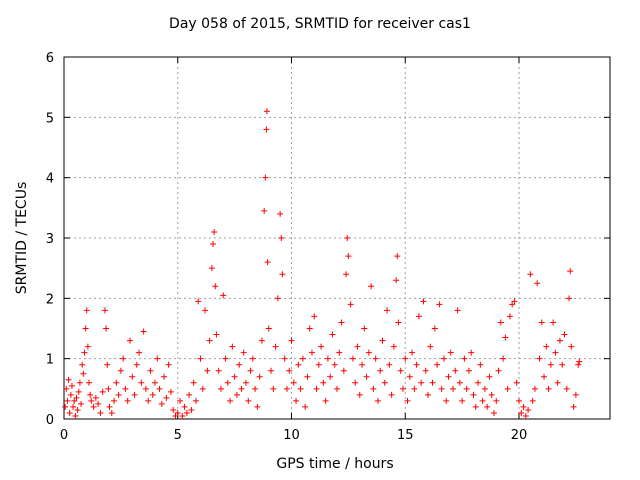 This screenshot has width=640, height=480. What do you see at coordinates (50, 360) in the screenshot?
I see `y-tick-label: 1` at bounding box center [50, 360].